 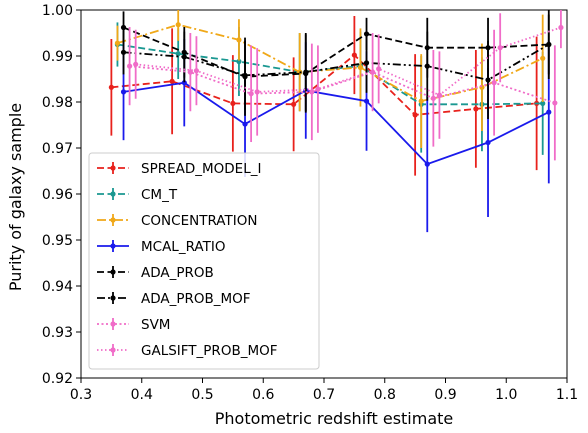 I want to click on legend-label: SVM, so click(x=155, y=325).